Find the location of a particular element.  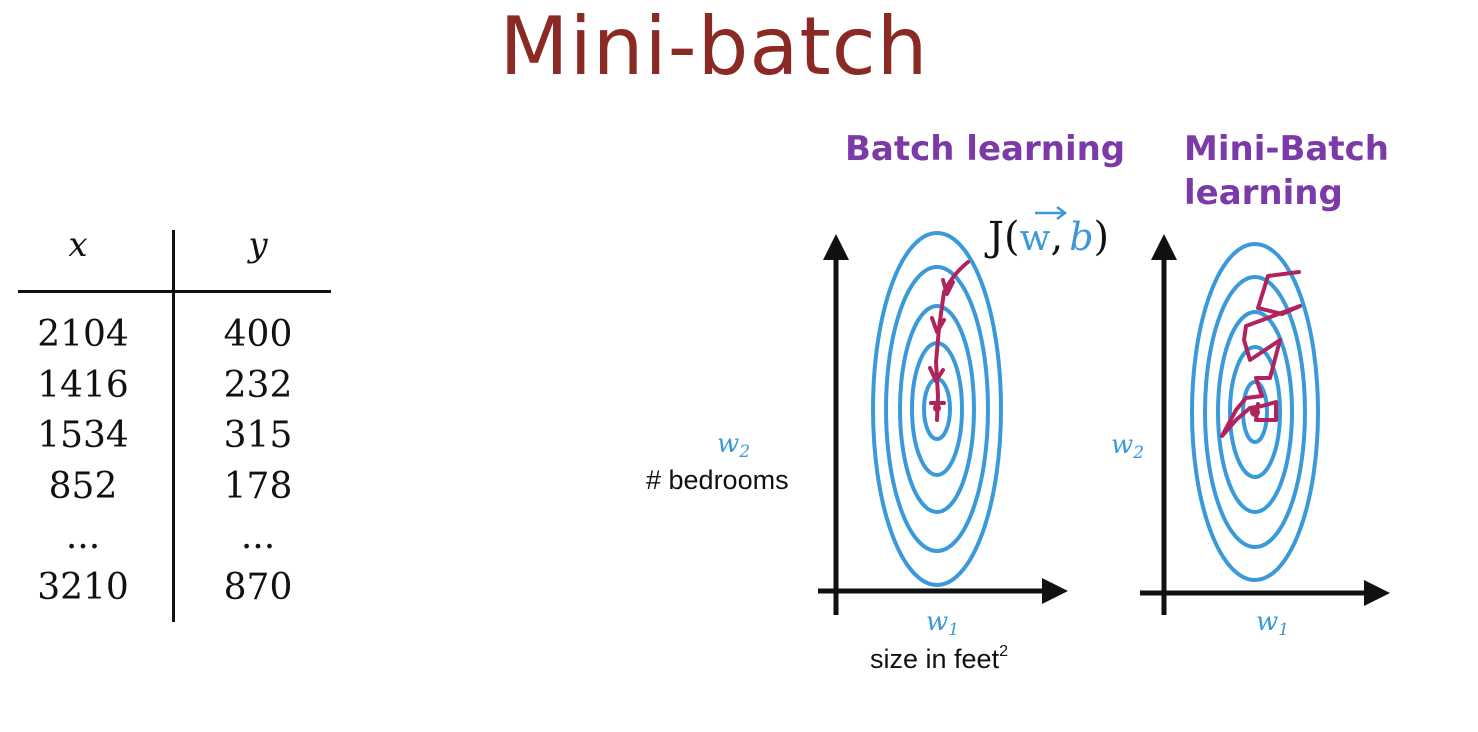

left-contour-ellipses is located at coordinates (937, 409).